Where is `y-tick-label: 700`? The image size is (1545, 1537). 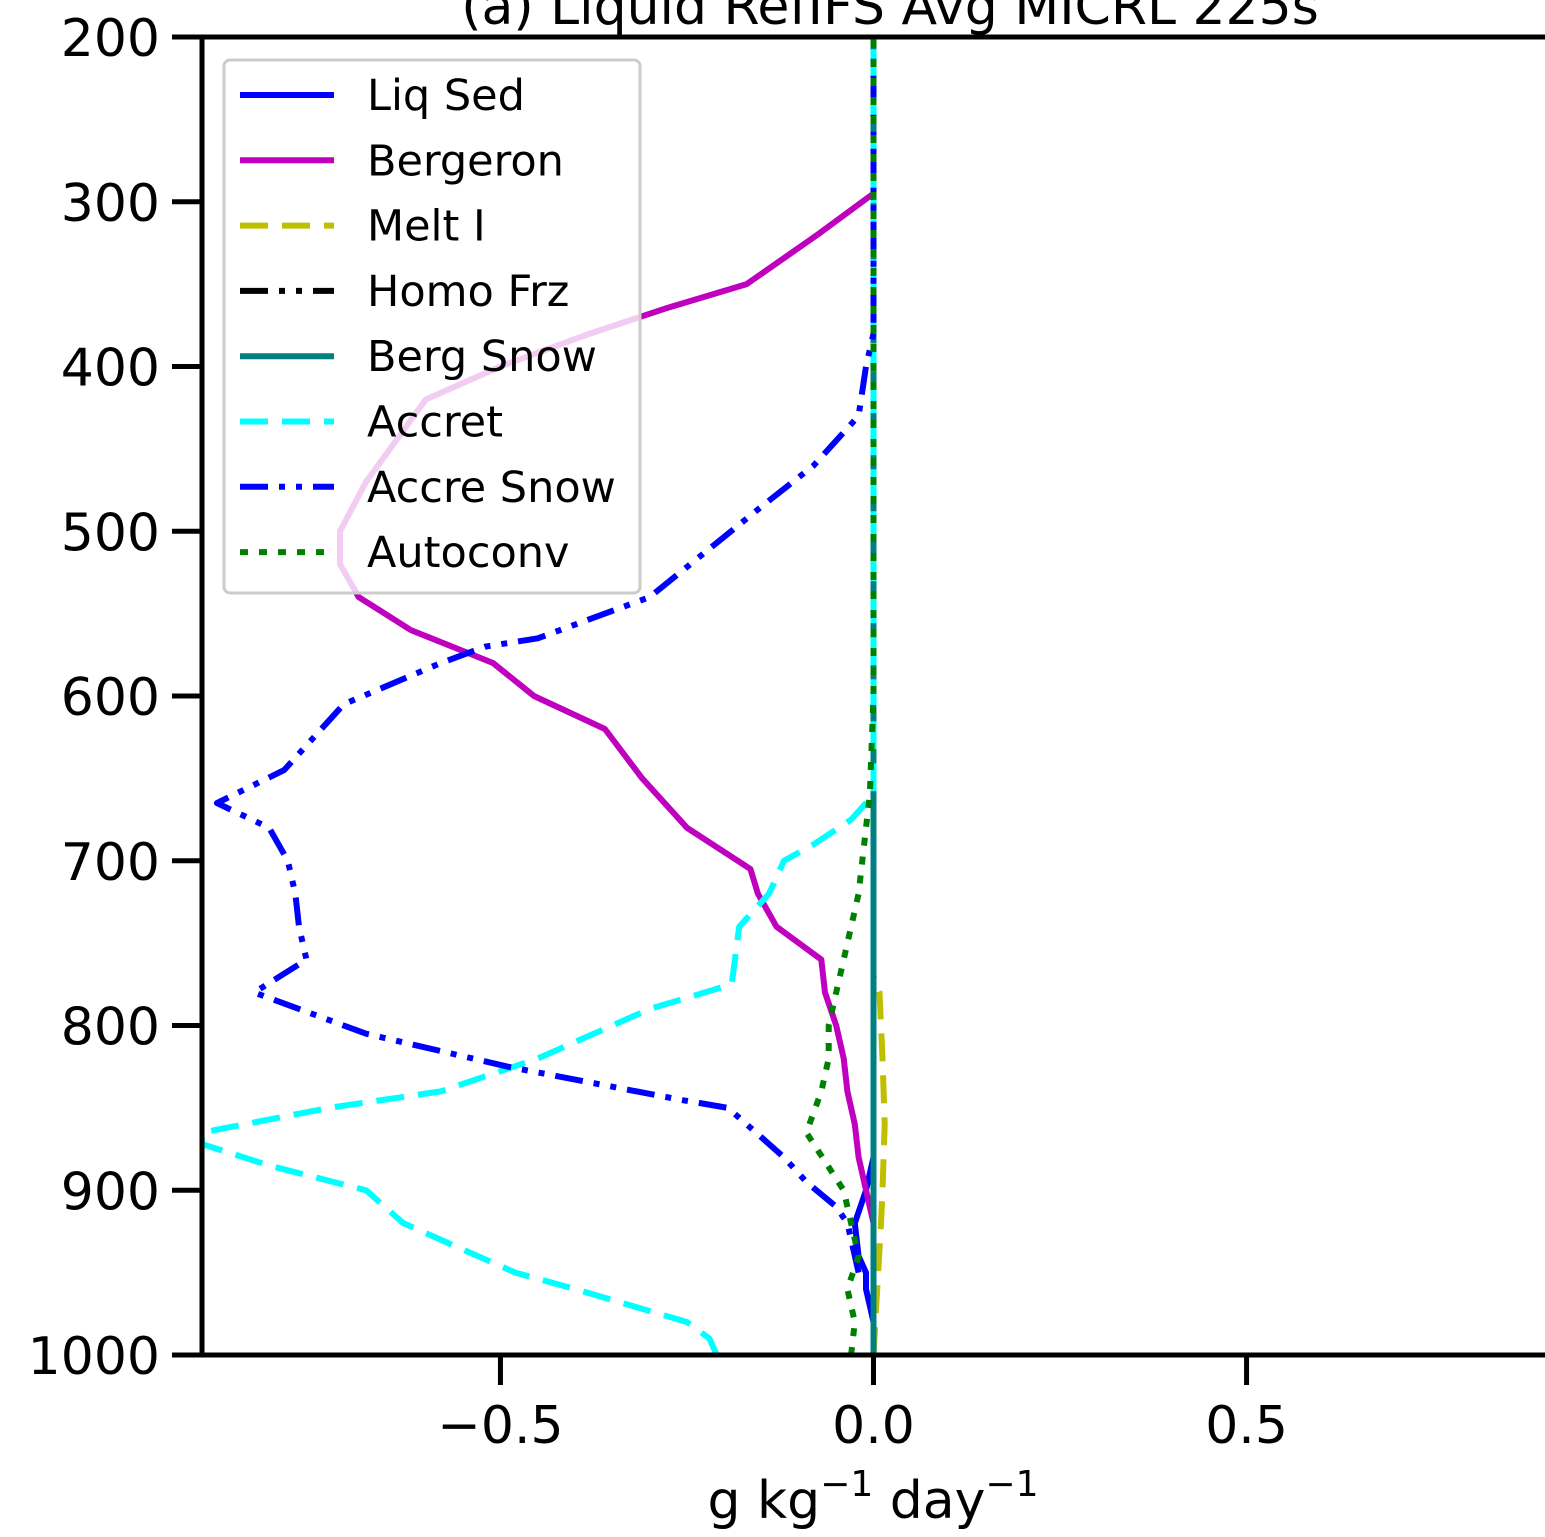 y-tick-label: 700 is located at coordinates (110, 863).